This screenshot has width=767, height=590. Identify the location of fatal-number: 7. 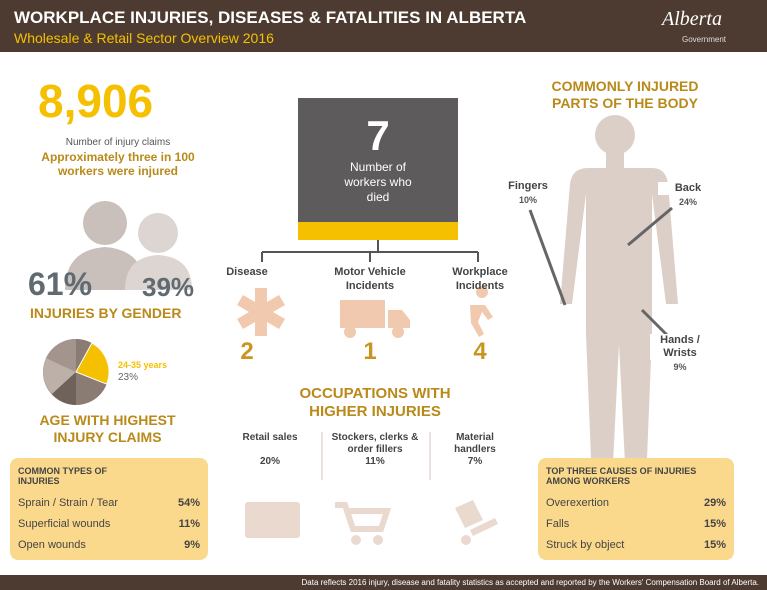
(378, 135).